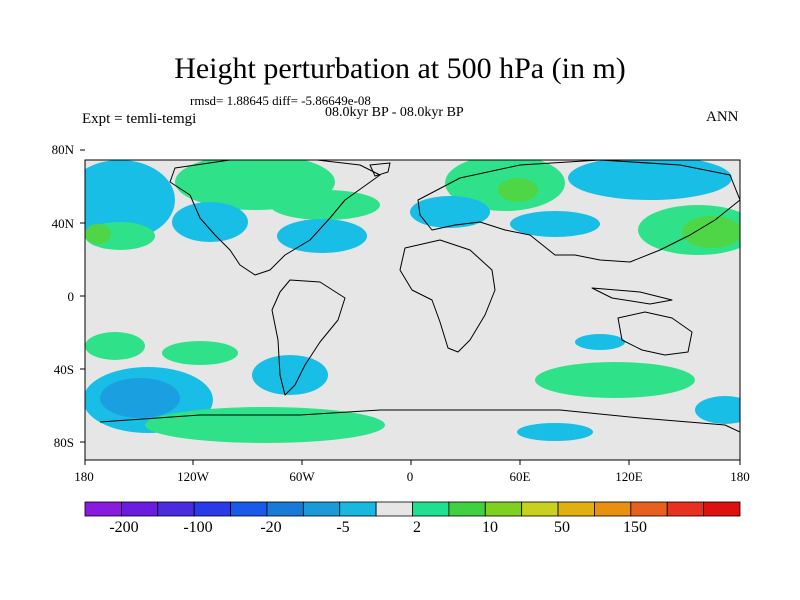  What do you see at coordinates (740, 476) in the screenshot?
I see `lon-tick-180e: 180` at bounding box center [740, 476].